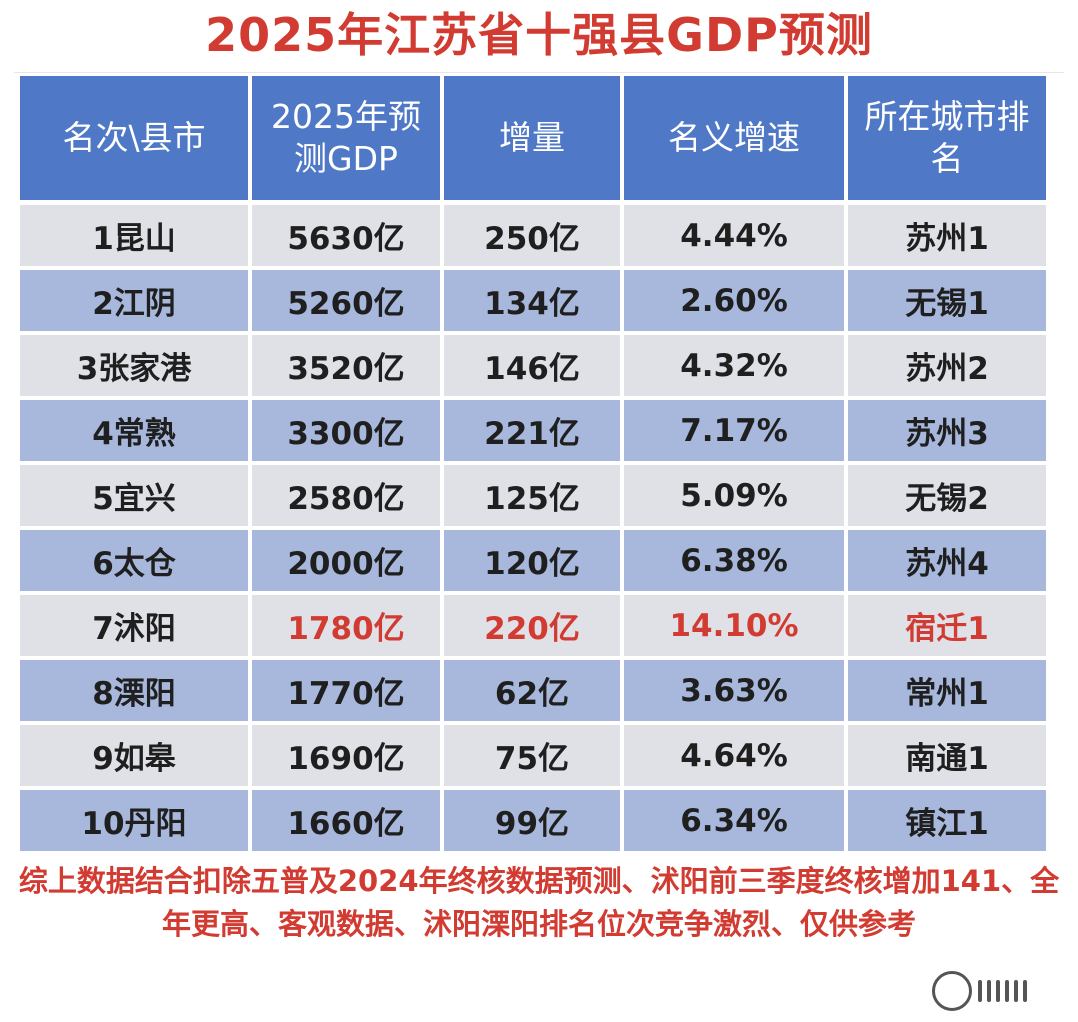 This screenshot has width=1078, height=1022. I want to click on cell-growth: 14.10%, so click(734, 625).